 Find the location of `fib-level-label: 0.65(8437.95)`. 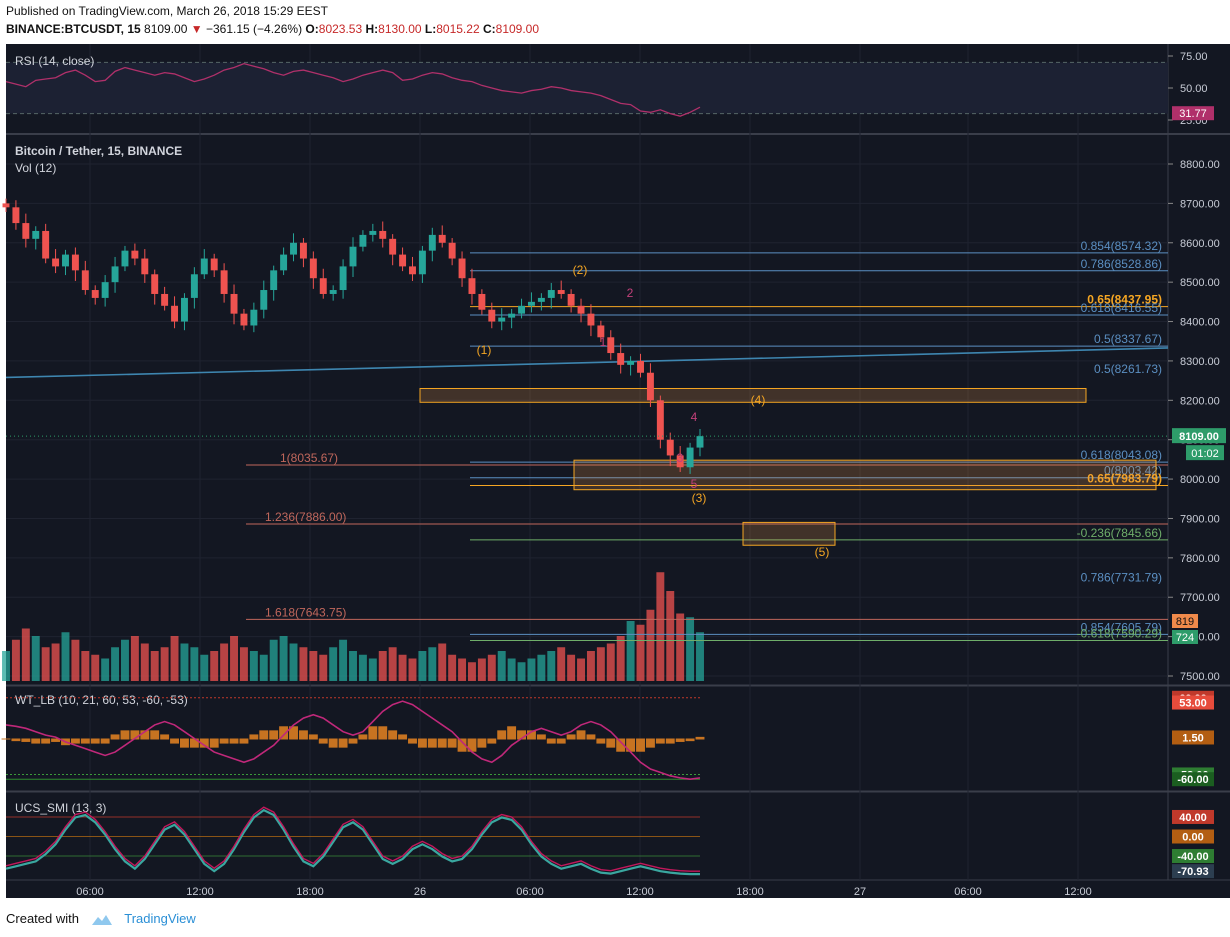

fib-level-label: 0.65(8437.95) is located at coordinates (1124, 300).